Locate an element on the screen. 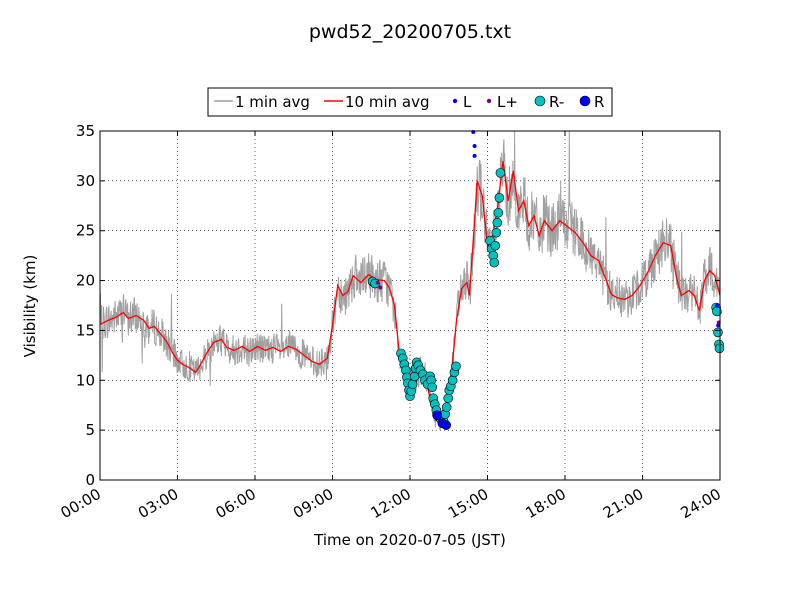  legend-swatch-l-plus is located at coordinates (489, 101).